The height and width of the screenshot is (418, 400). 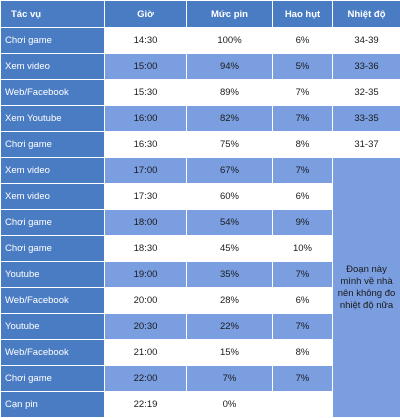 I want to click on battery-cell: 60%, so click(x=229, y=196).